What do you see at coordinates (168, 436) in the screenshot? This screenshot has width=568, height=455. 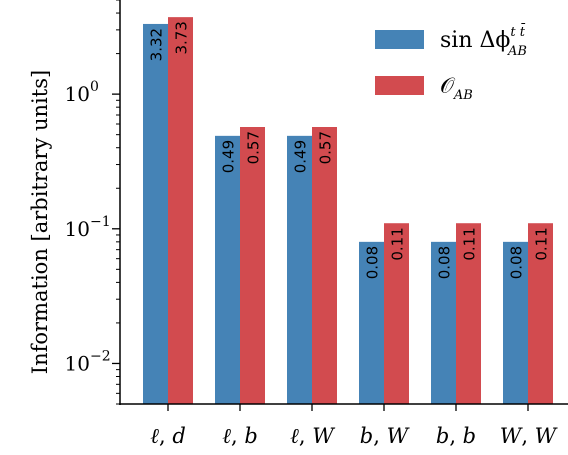 I see `x-tick-label: ℓ, d` at bounding box center [168, 436].